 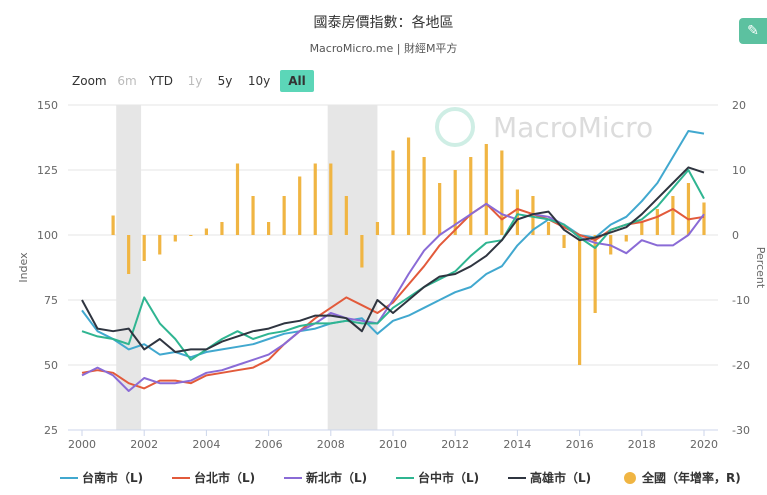 What do you see at coordinates (126, 81) in the screenshot?
I see `zoom-option-6m: 6m` at bounding box center [126, 81].